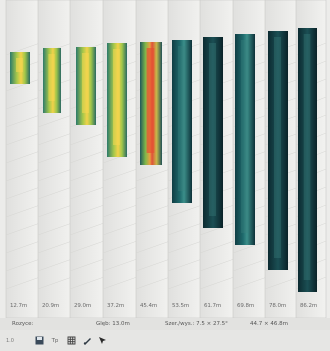 The image size is (330, 351). What do you see at coordinates (102, 340) in the screenshot?
I see `cursor-icon` at bounding box center [102, 340].